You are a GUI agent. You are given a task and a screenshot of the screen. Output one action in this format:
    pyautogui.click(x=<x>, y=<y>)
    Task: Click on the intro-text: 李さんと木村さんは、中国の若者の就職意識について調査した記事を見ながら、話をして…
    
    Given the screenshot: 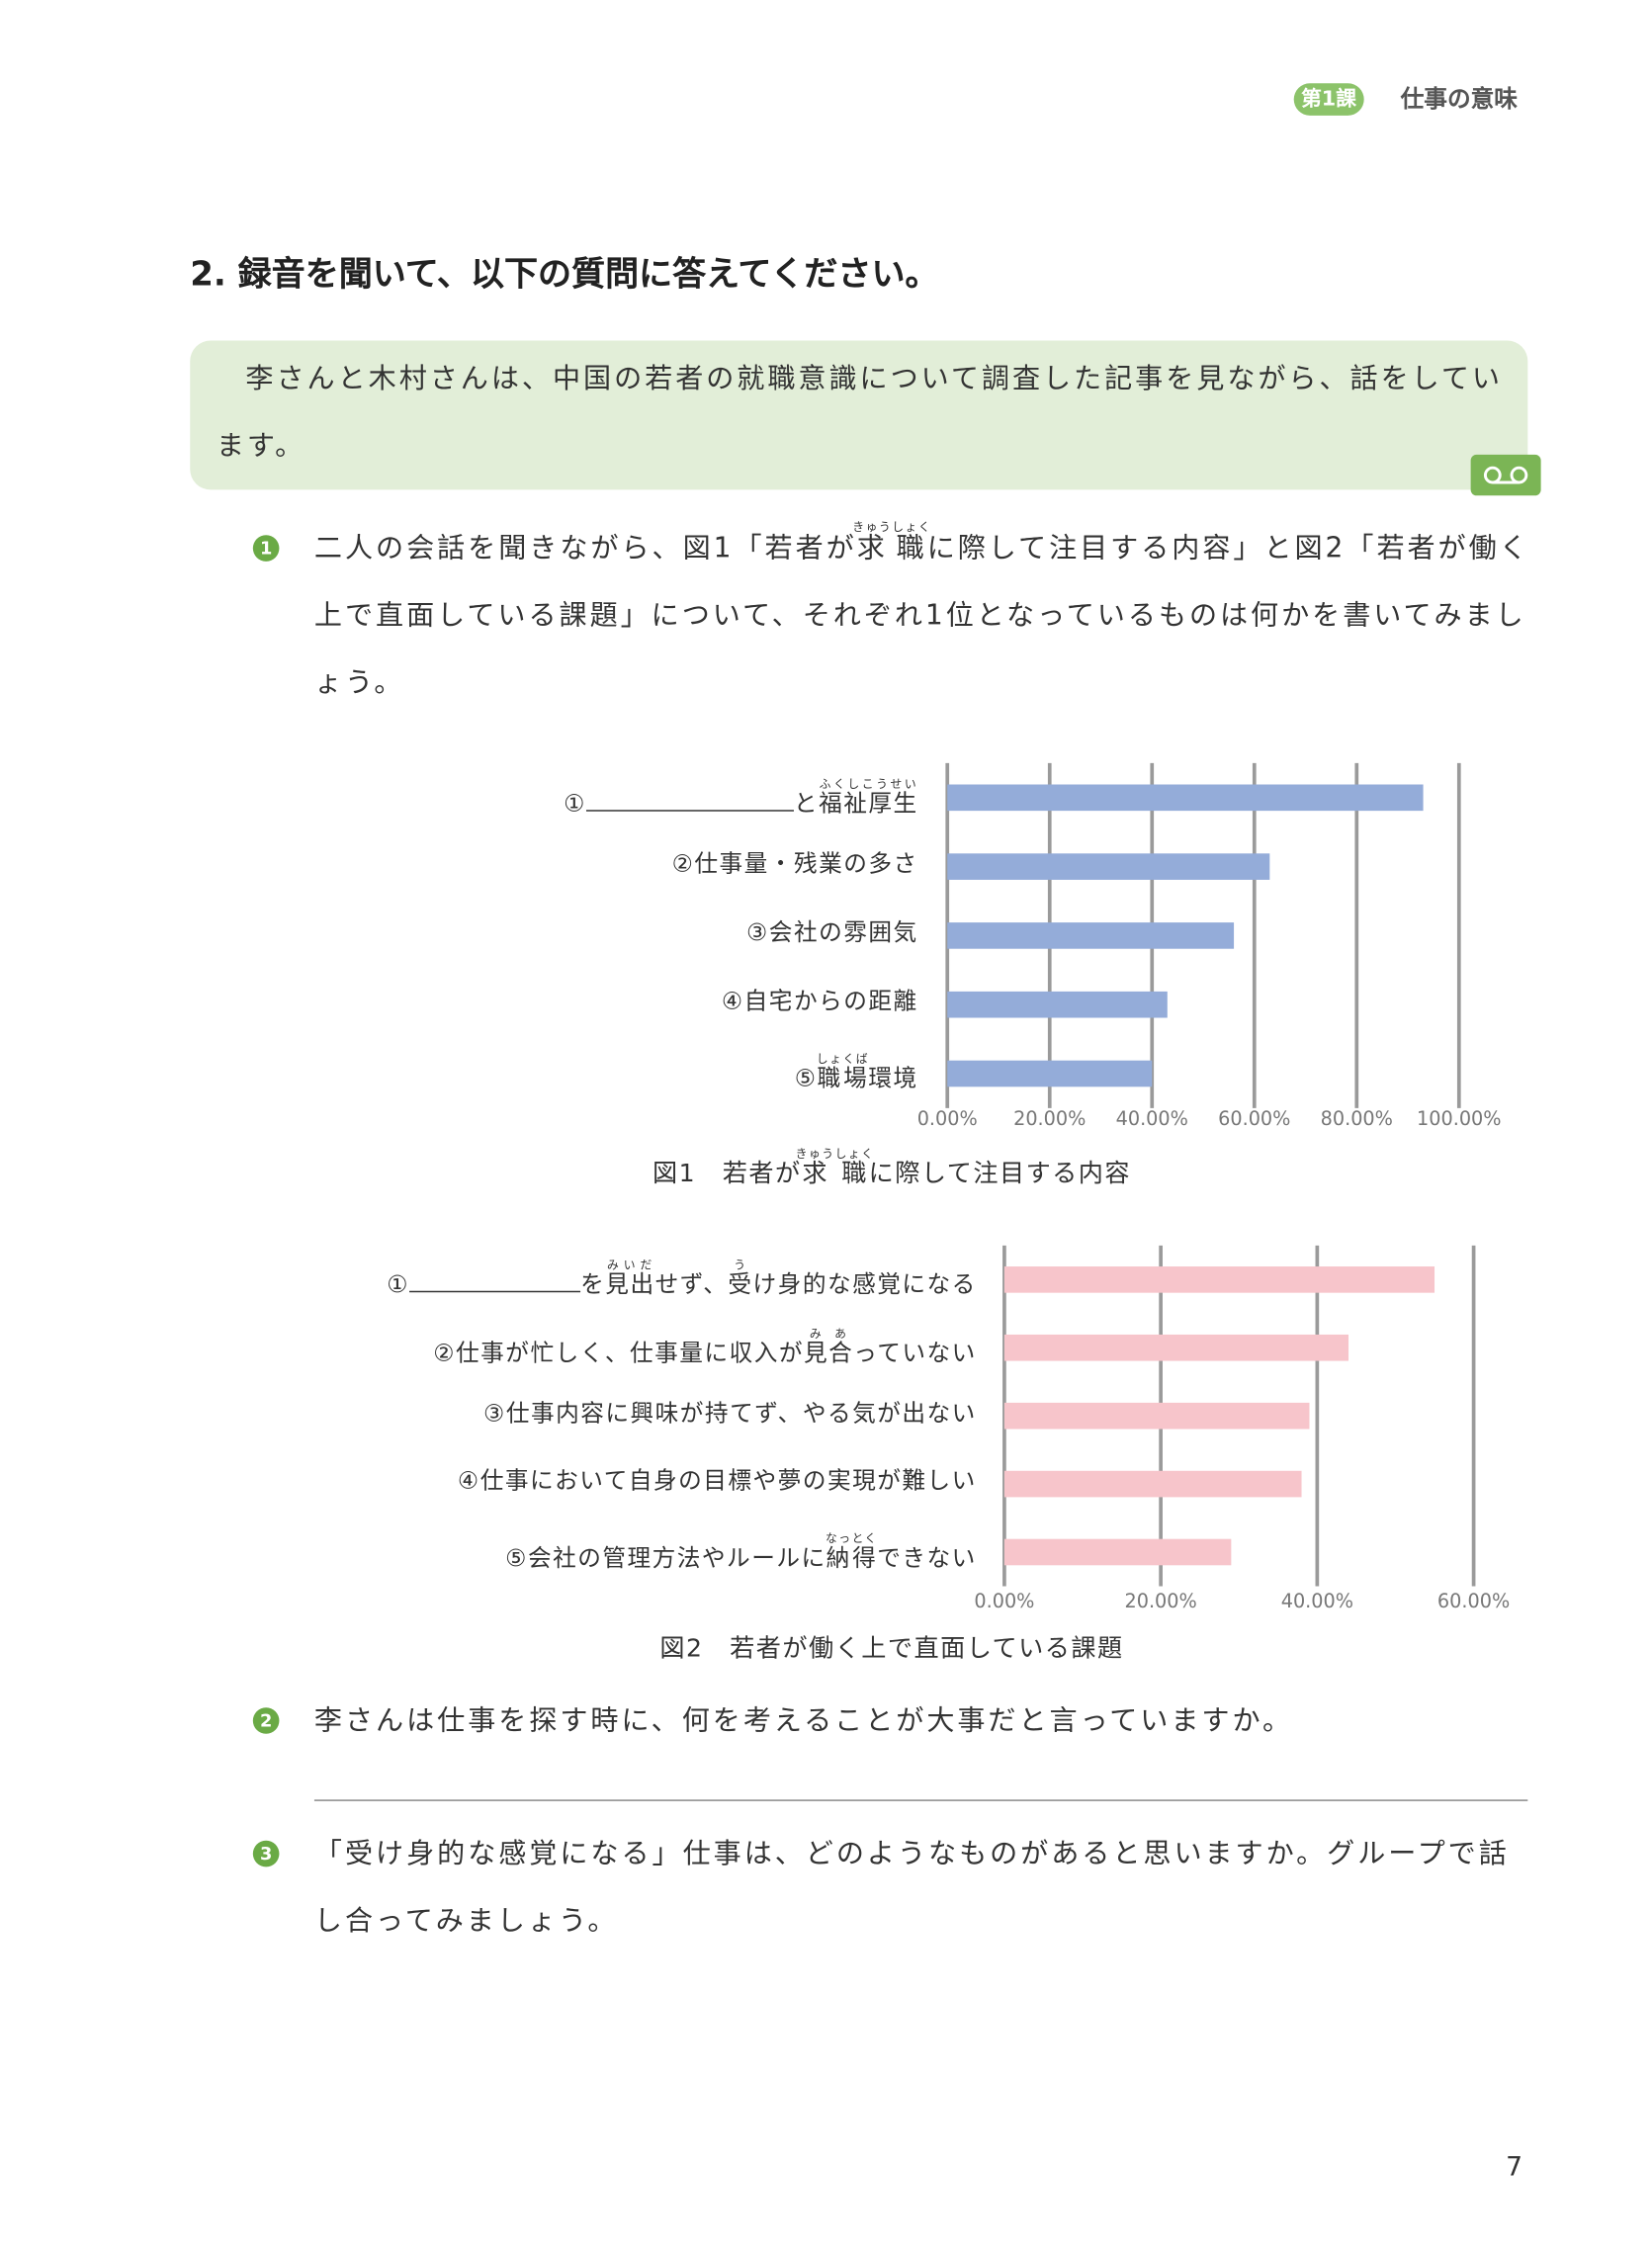 What is the action you would take?
    pyautogui.click(x=860, y=412)
    